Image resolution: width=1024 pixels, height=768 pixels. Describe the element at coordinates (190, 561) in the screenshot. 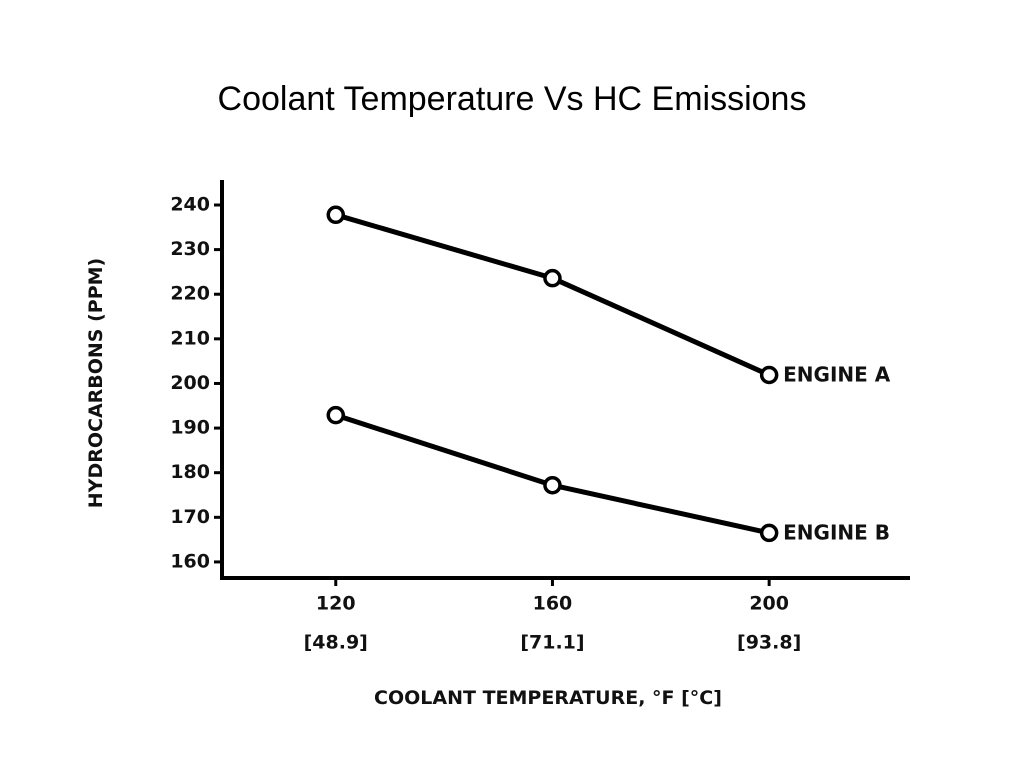

I see `y-tick-label: 160` at that location.